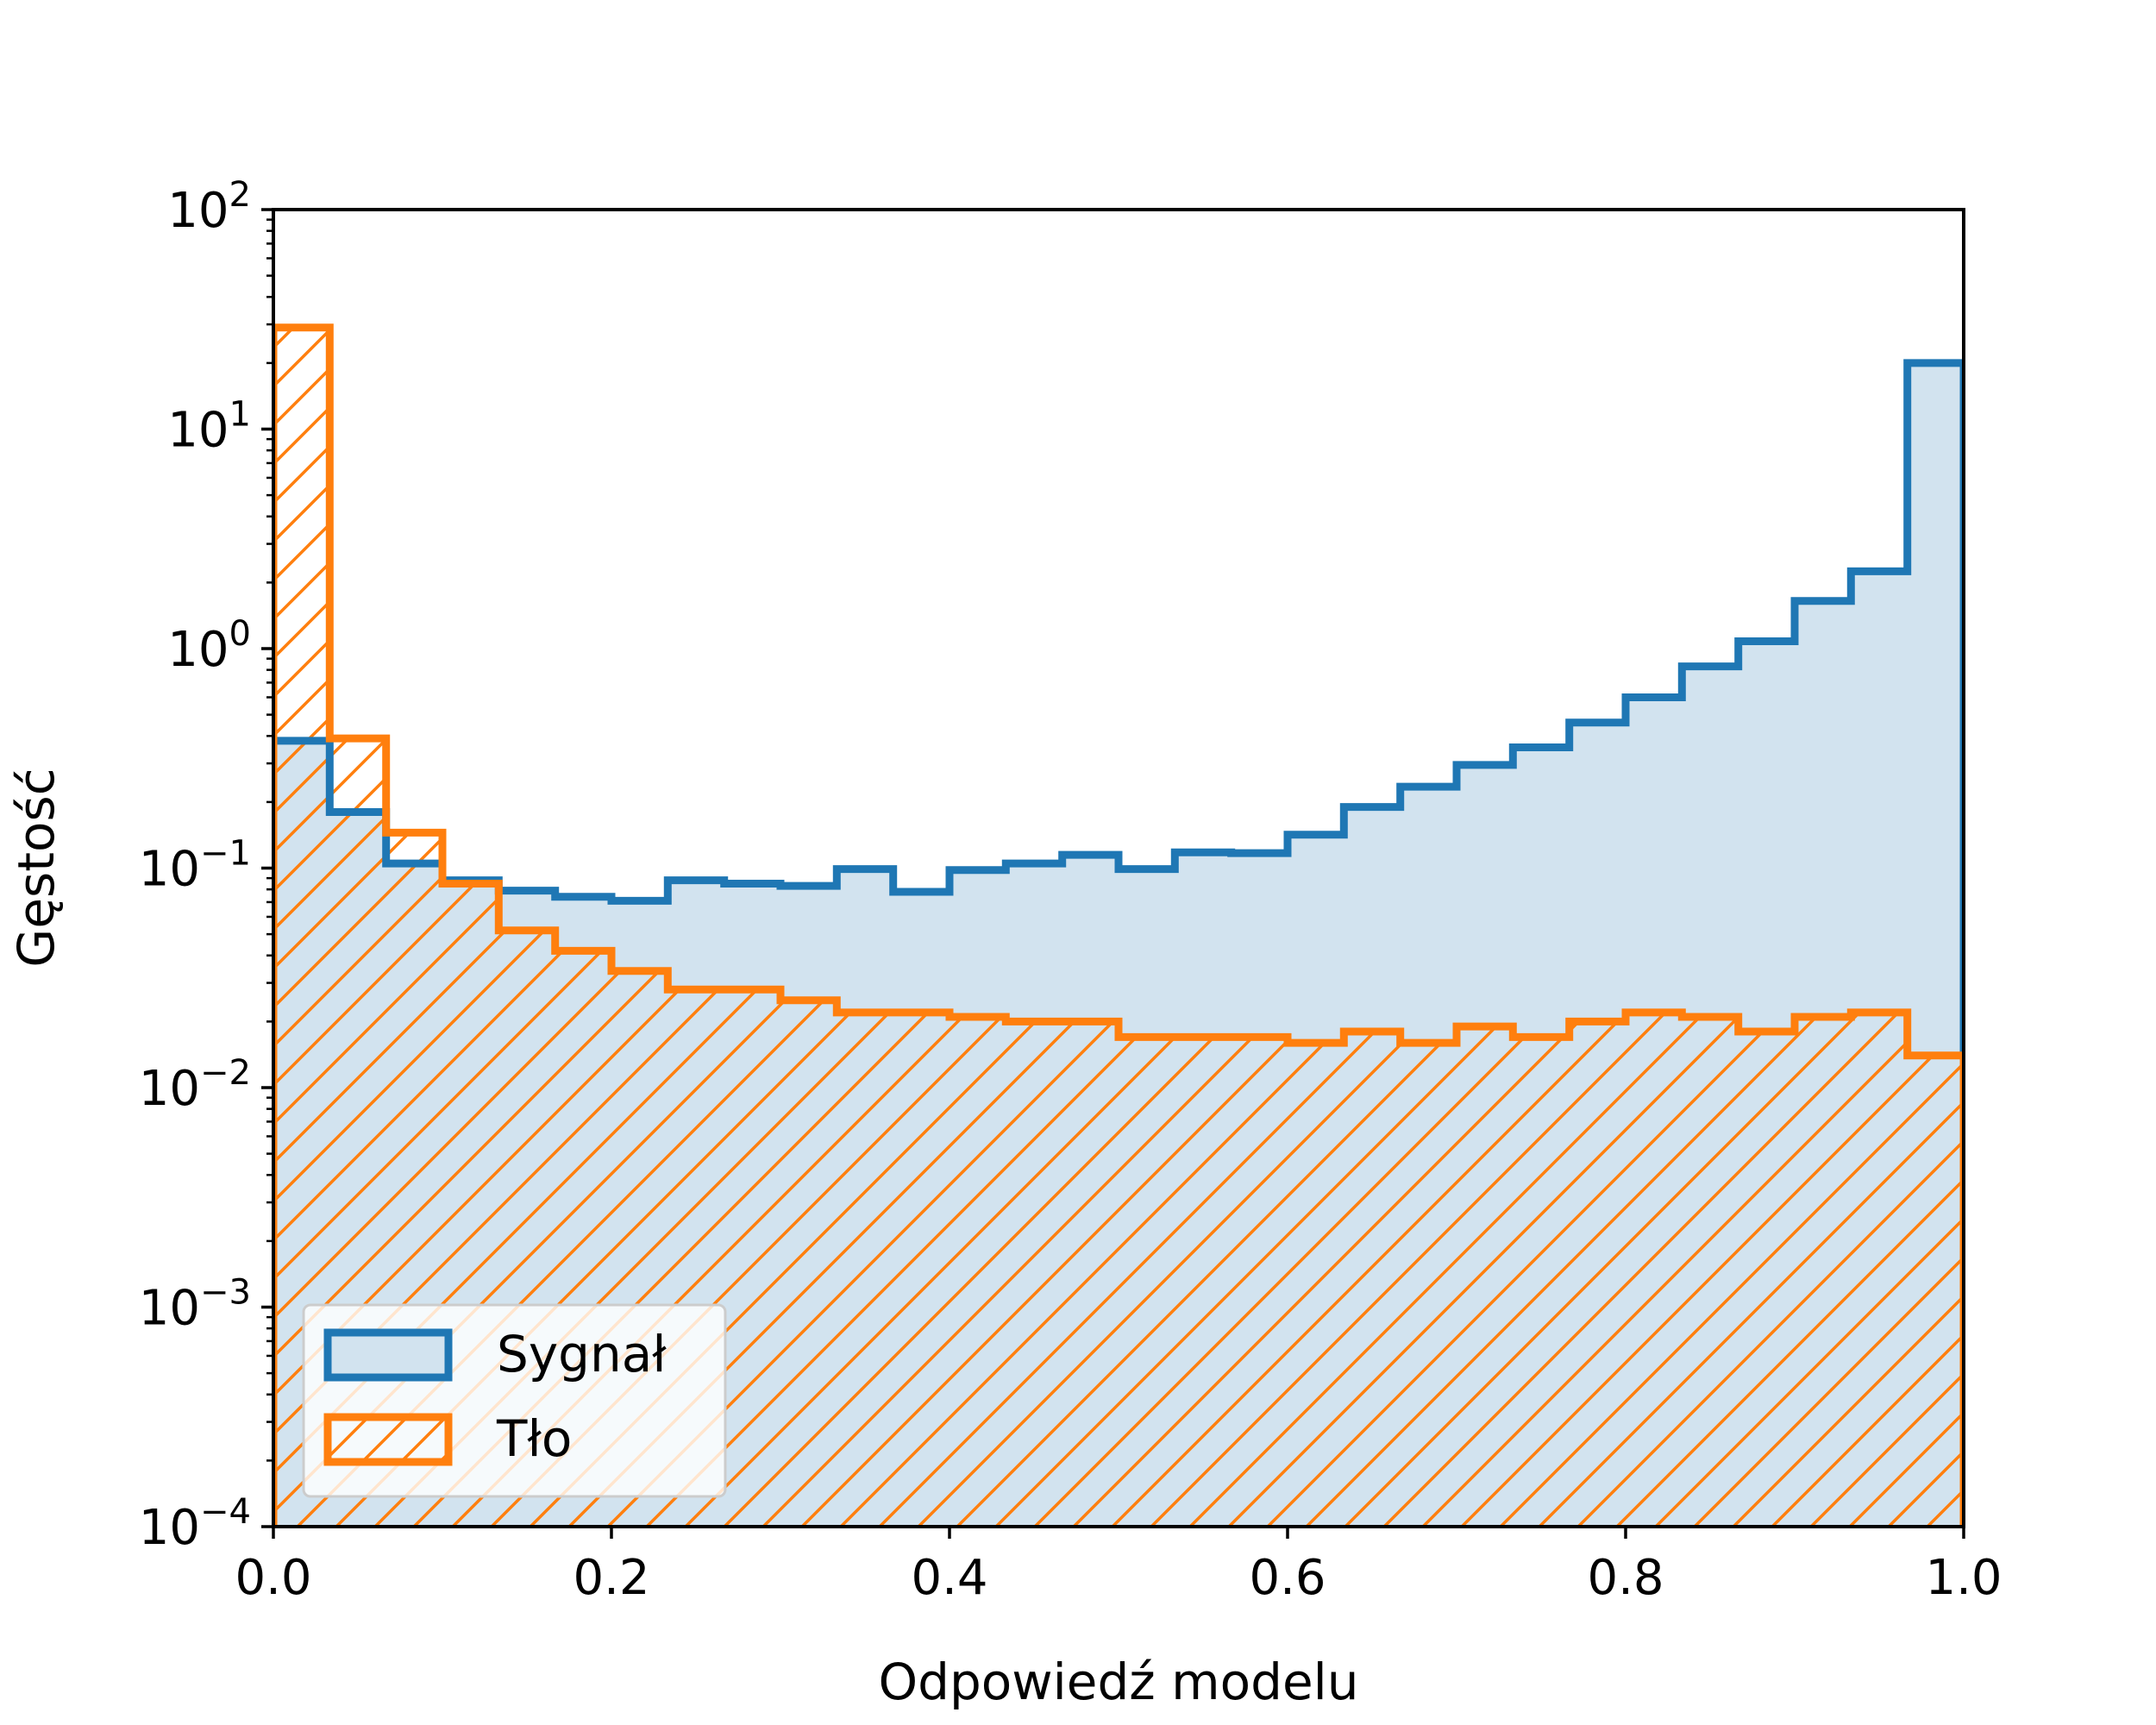  What do you see at coordinates (195, 866) in the screenshot?
I see `y-tick-label: 10⁻¹` at bounding box center [195, 866].